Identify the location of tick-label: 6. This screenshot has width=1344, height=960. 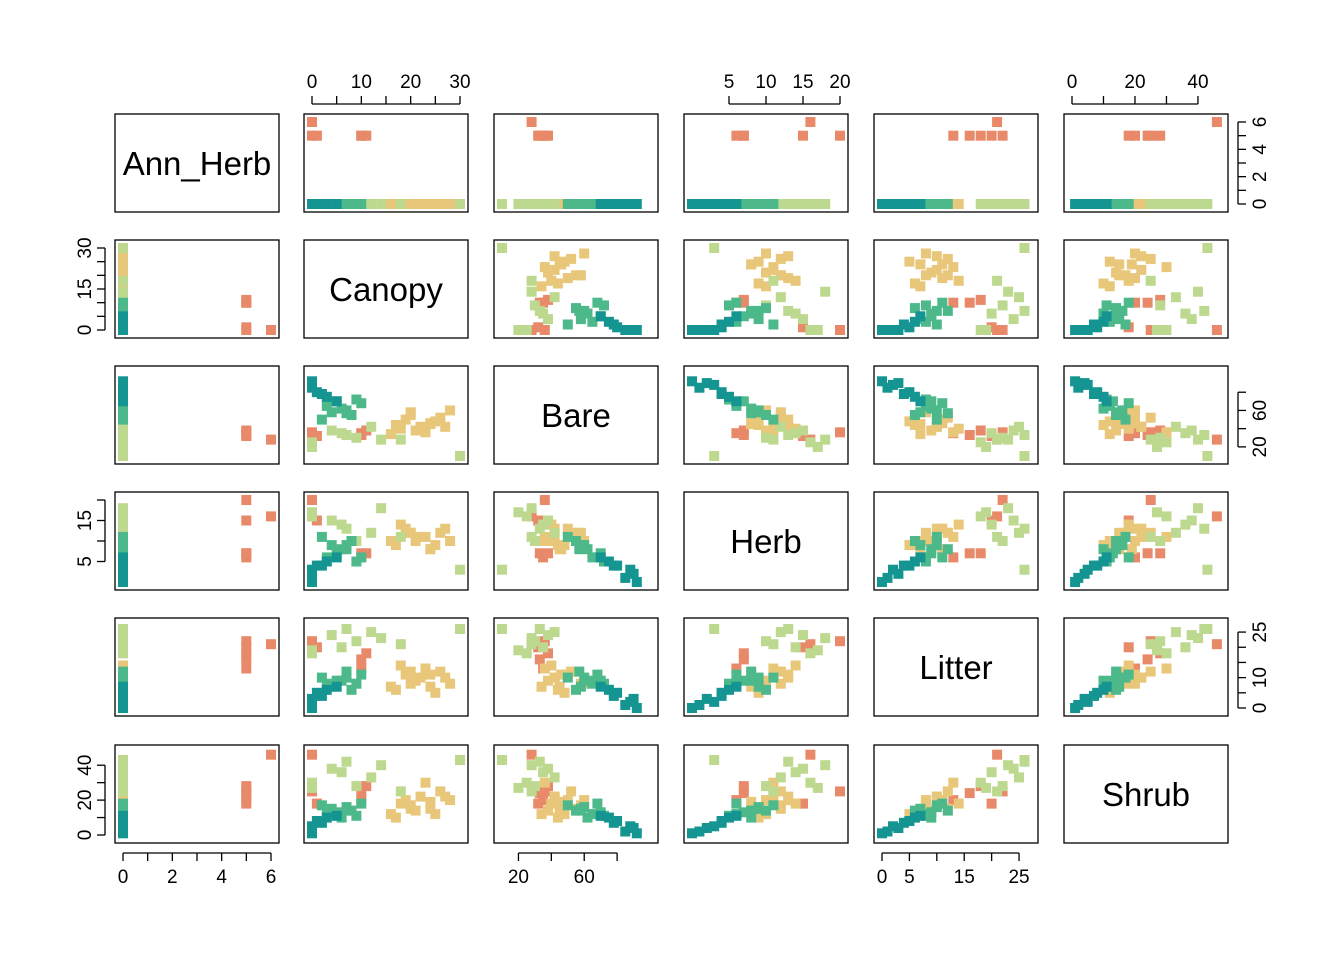
(1260, 122).